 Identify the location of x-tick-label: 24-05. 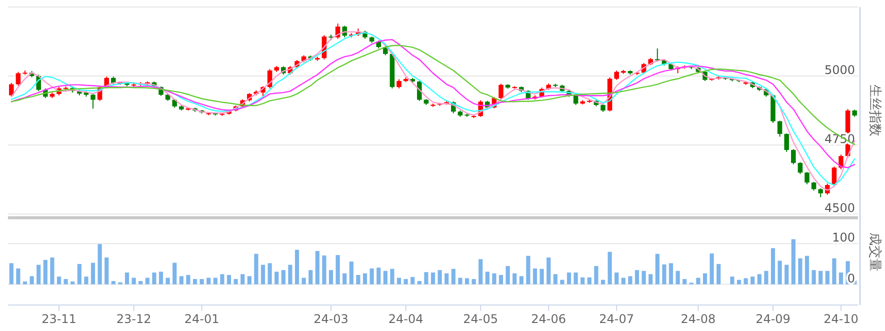
(480, 319).